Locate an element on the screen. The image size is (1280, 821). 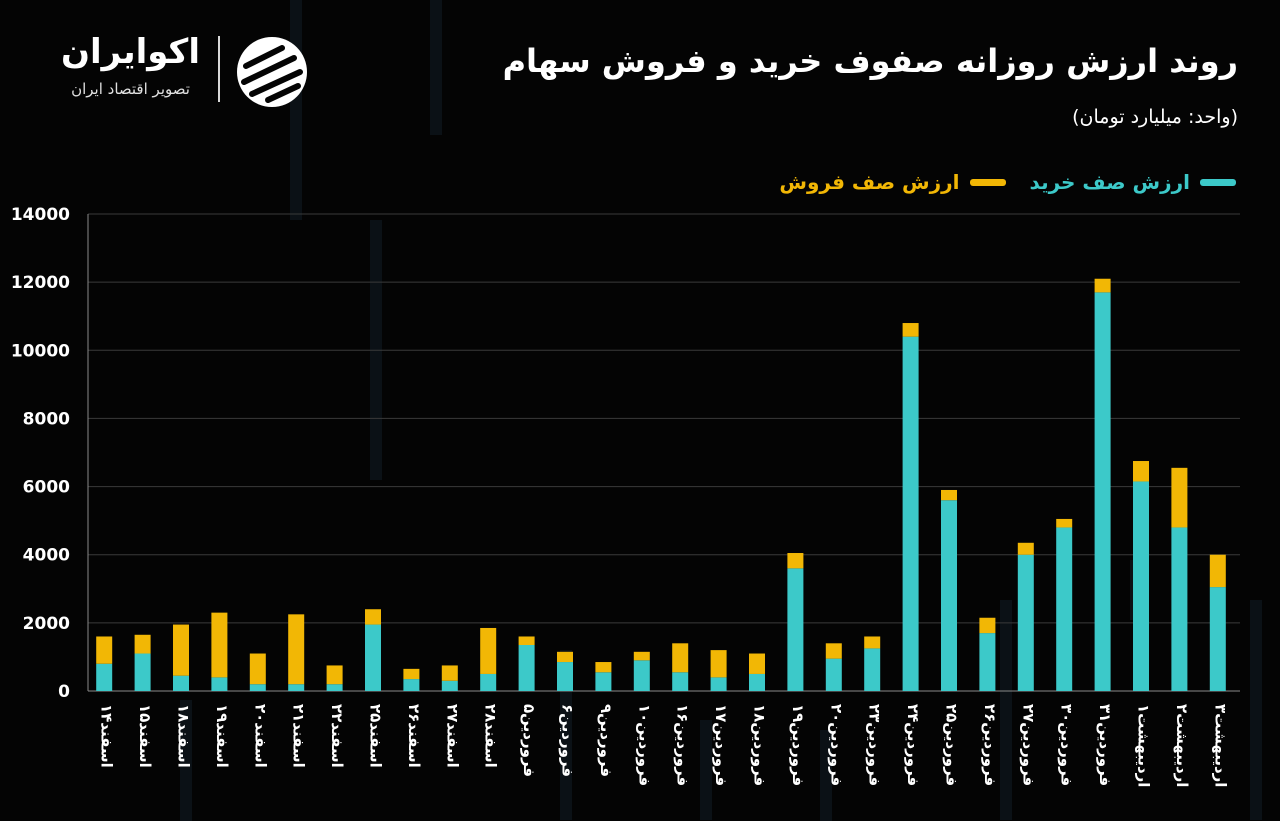
x-tick-label: فروردین۳۱ is located at coordinates (1105, 745).